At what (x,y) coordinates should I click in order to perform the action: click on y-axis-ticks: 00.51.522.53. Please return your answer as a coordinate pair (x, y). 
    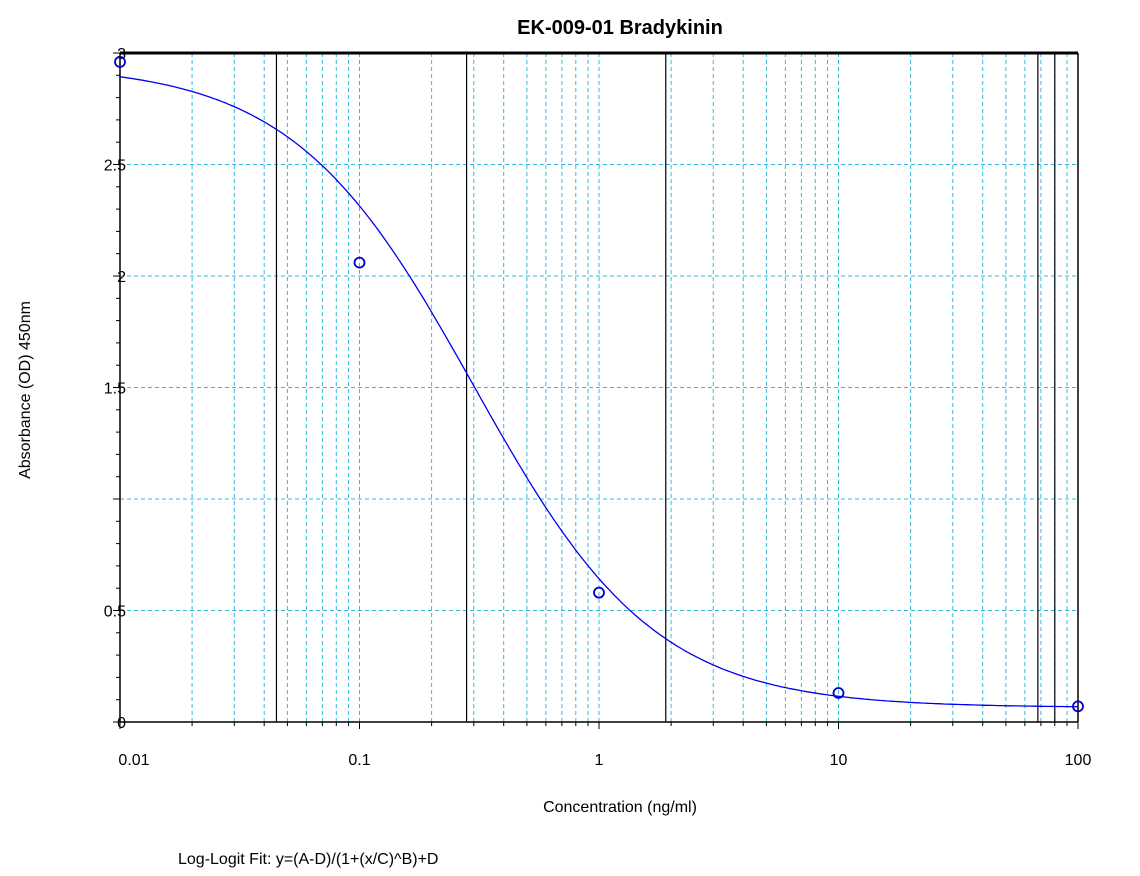
    Looking at the image, I should click on (115, 389).